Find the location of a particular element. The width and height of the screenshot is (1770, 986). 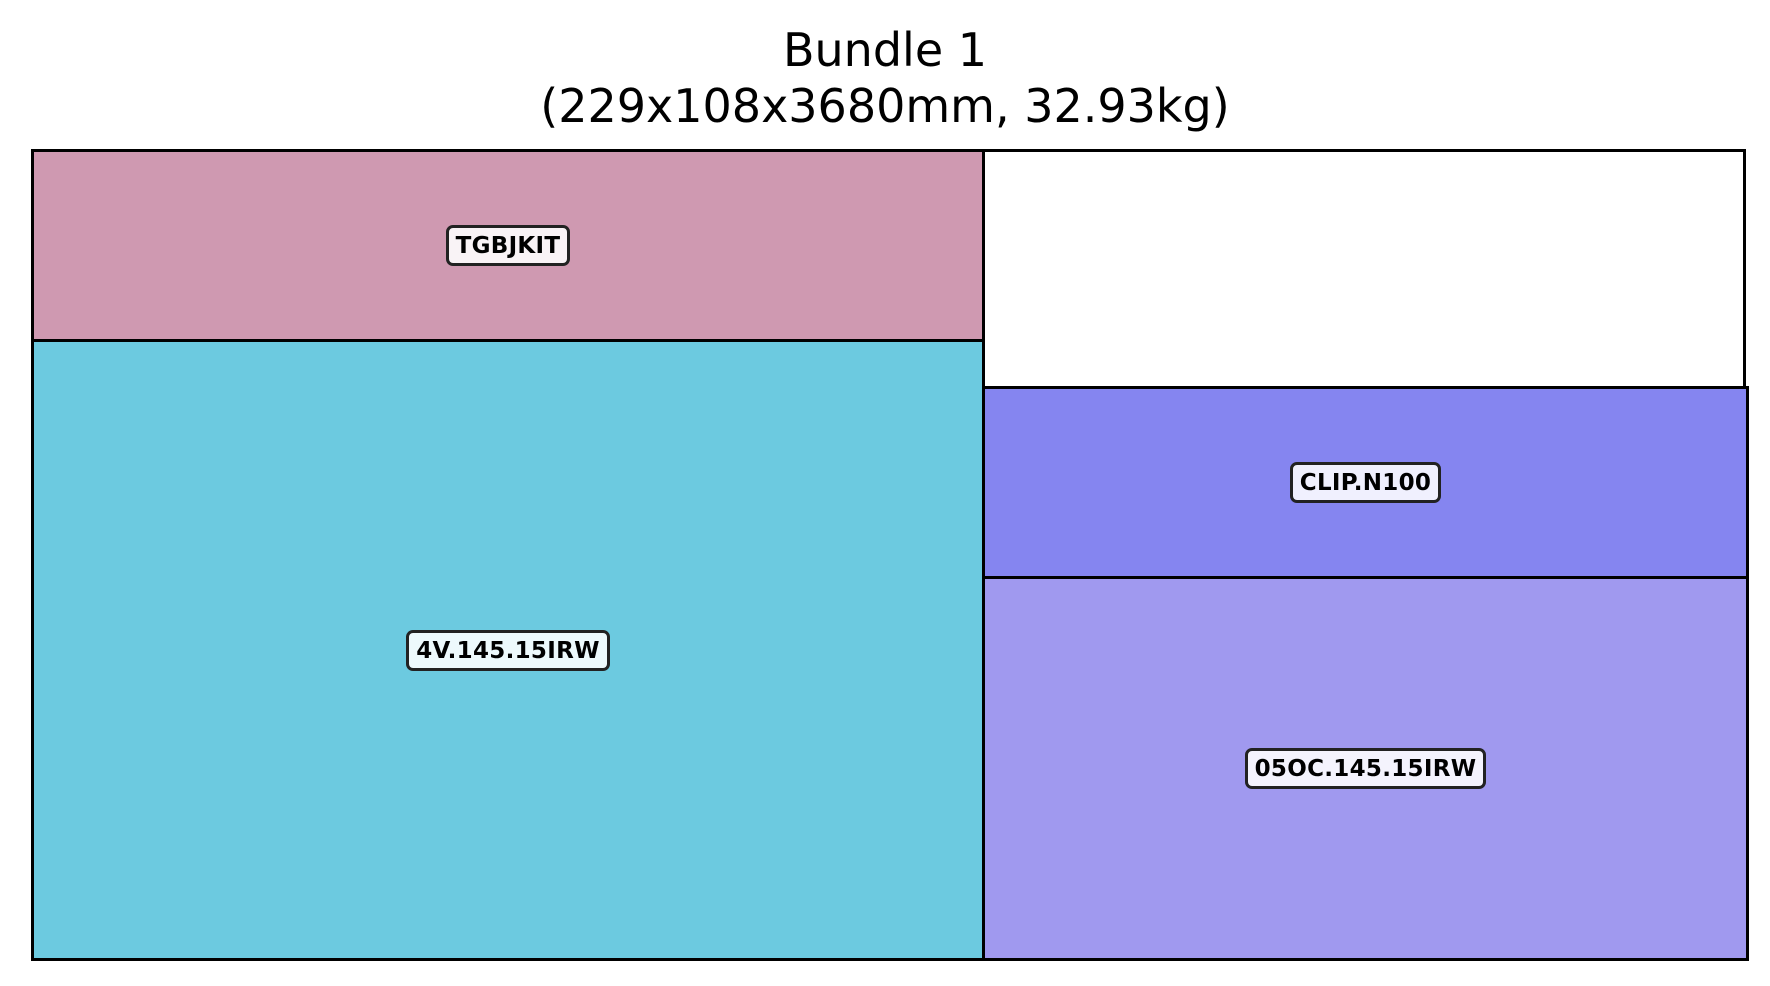

item-label-05oc-145-15irw: 05OC.145.15IRW is located at coordinates (1365, 768).